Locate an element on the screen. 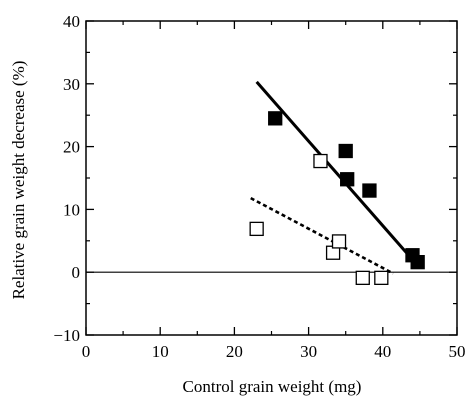  x-tick-label: 30 is located at coordinates (308, 351).